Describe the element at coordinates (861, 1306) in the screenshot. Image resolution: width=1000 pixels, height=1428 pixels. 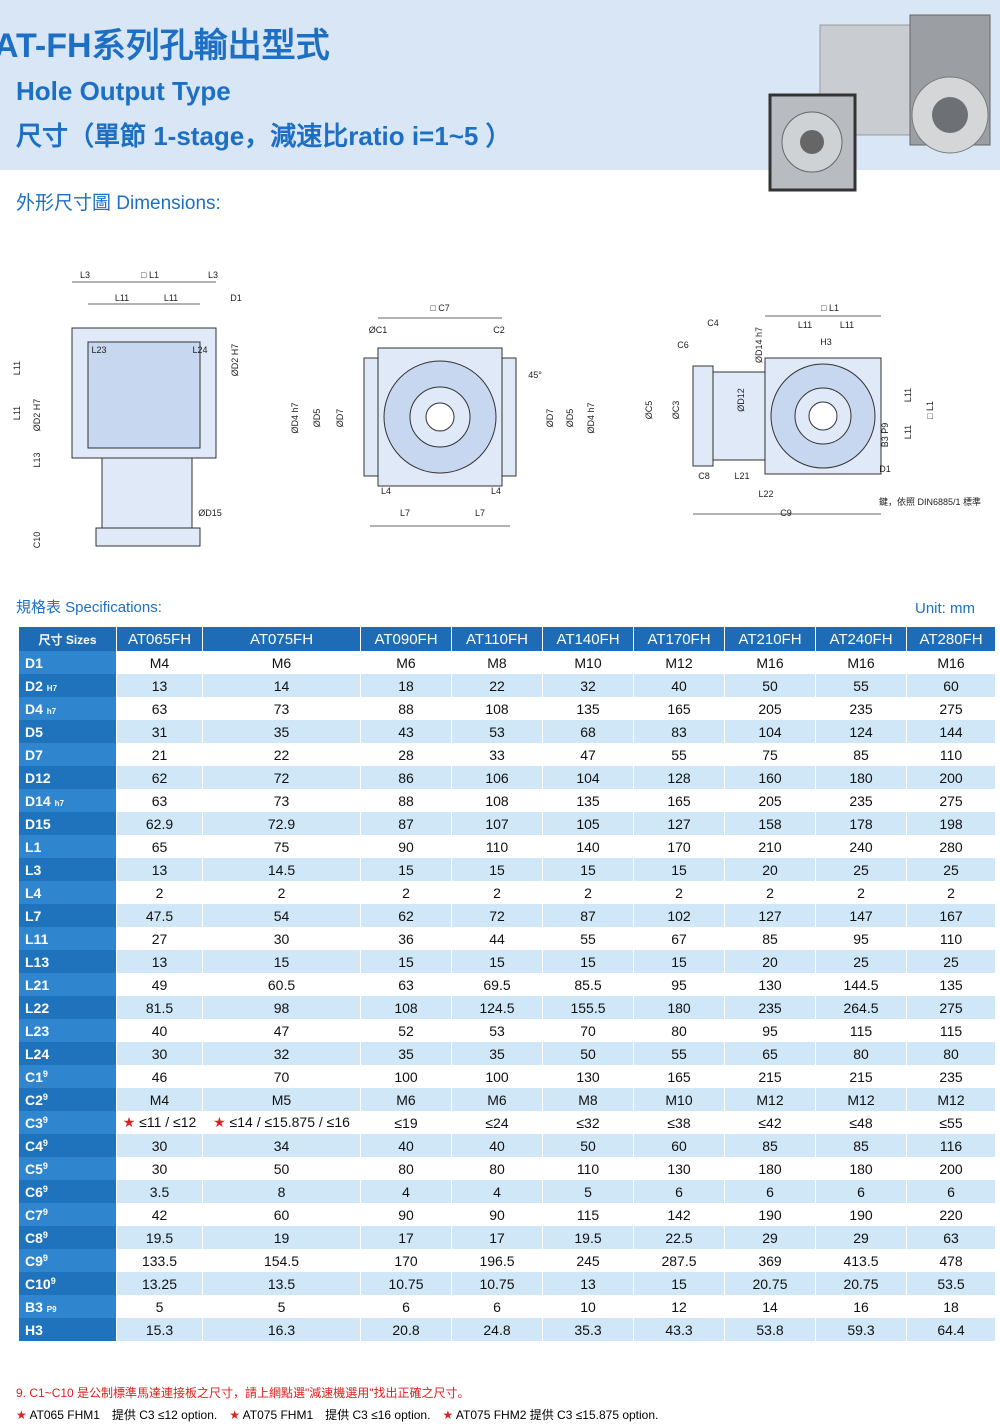
I see `cell: 16` at that location.